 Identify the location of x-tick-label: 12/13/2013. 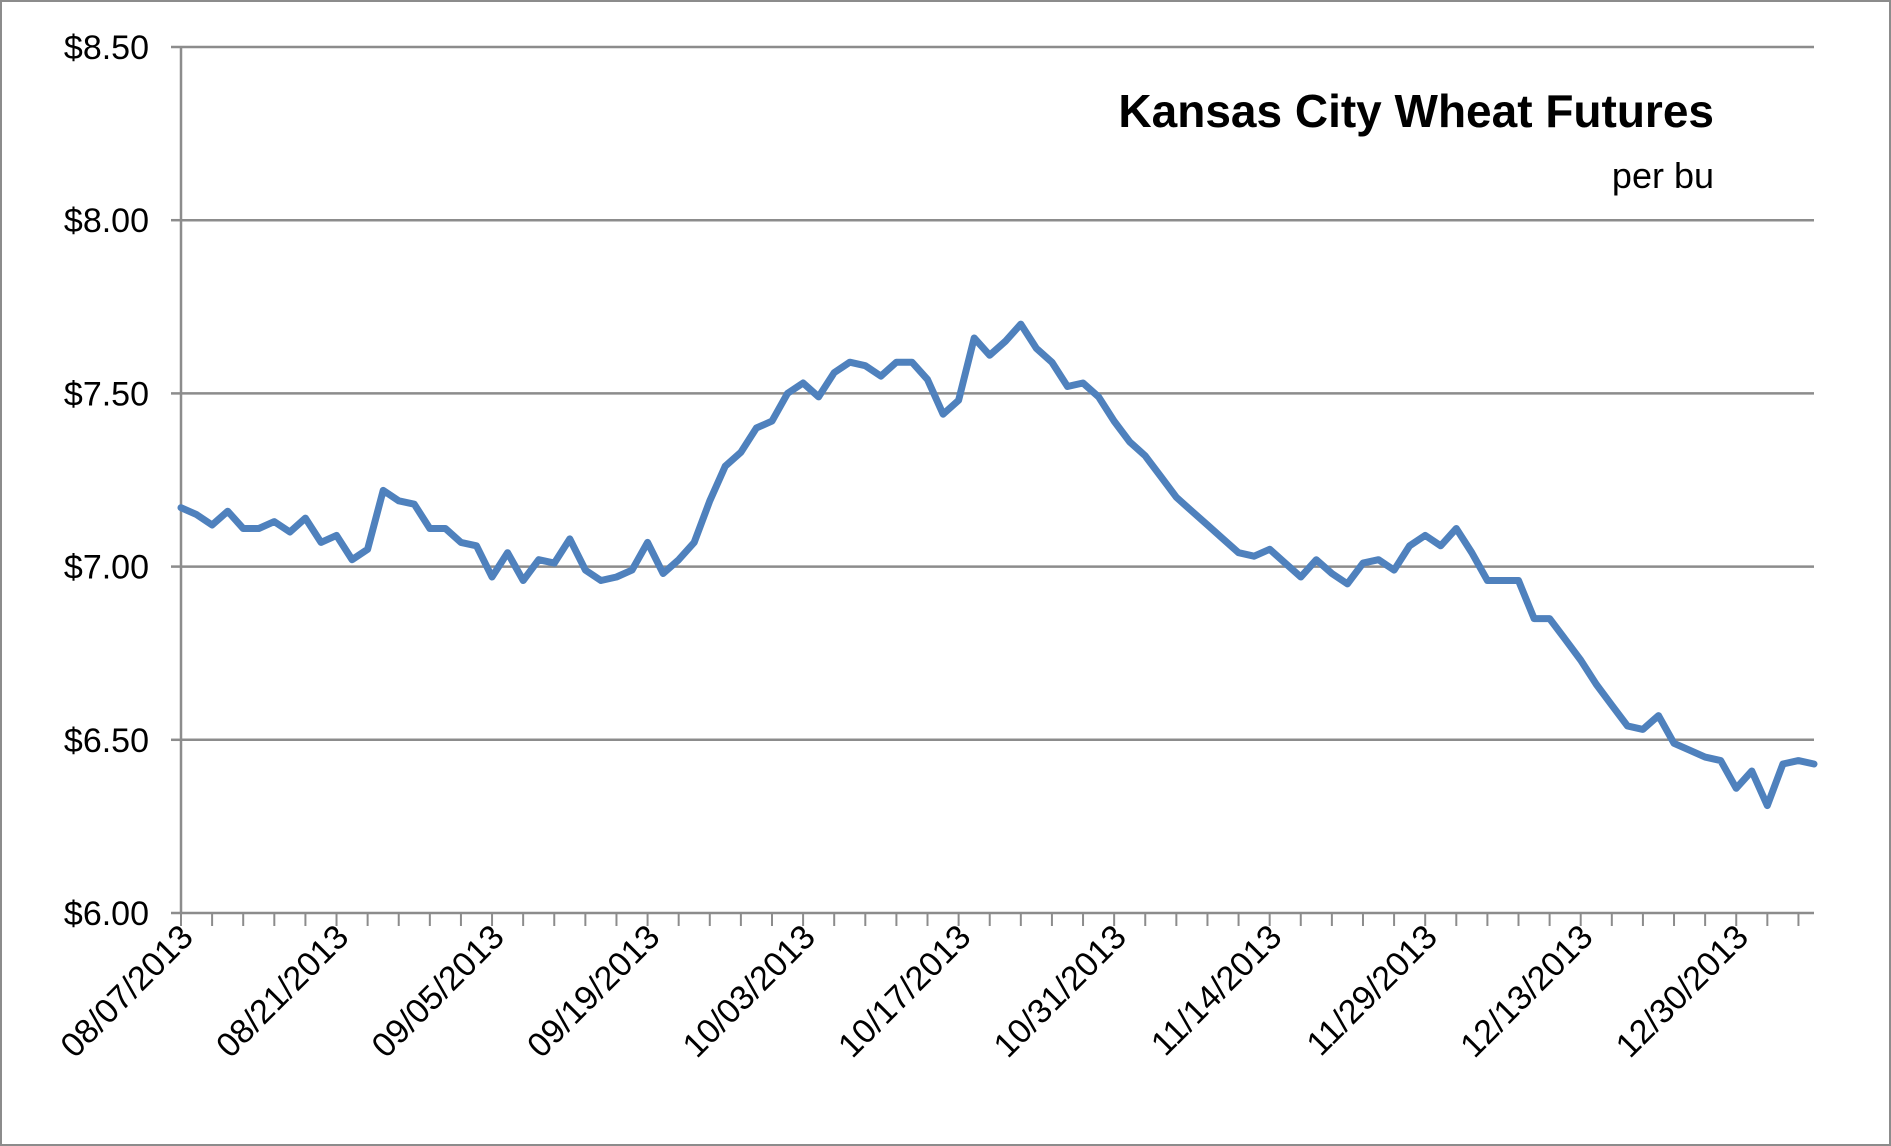
(1526, 991).